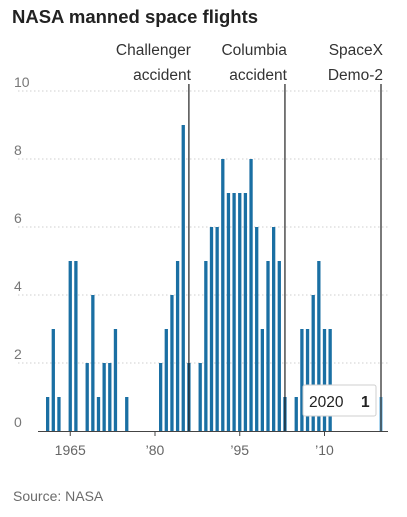 Image resolution: width=407 pixels, height=517 pixels. Describe the element at coordinates (365, 402) in the screenshot. I see `tooltip-value: 1` at that location.